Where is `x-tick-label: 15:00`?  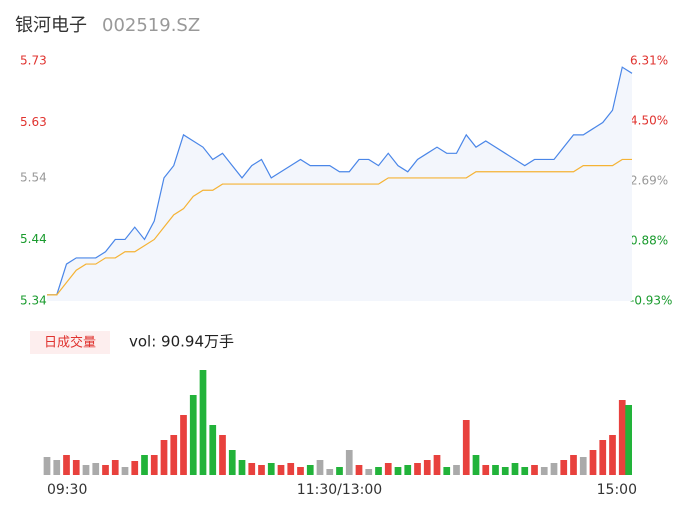
x-tick-label: 15:00 is located at coordinates (617, 490).